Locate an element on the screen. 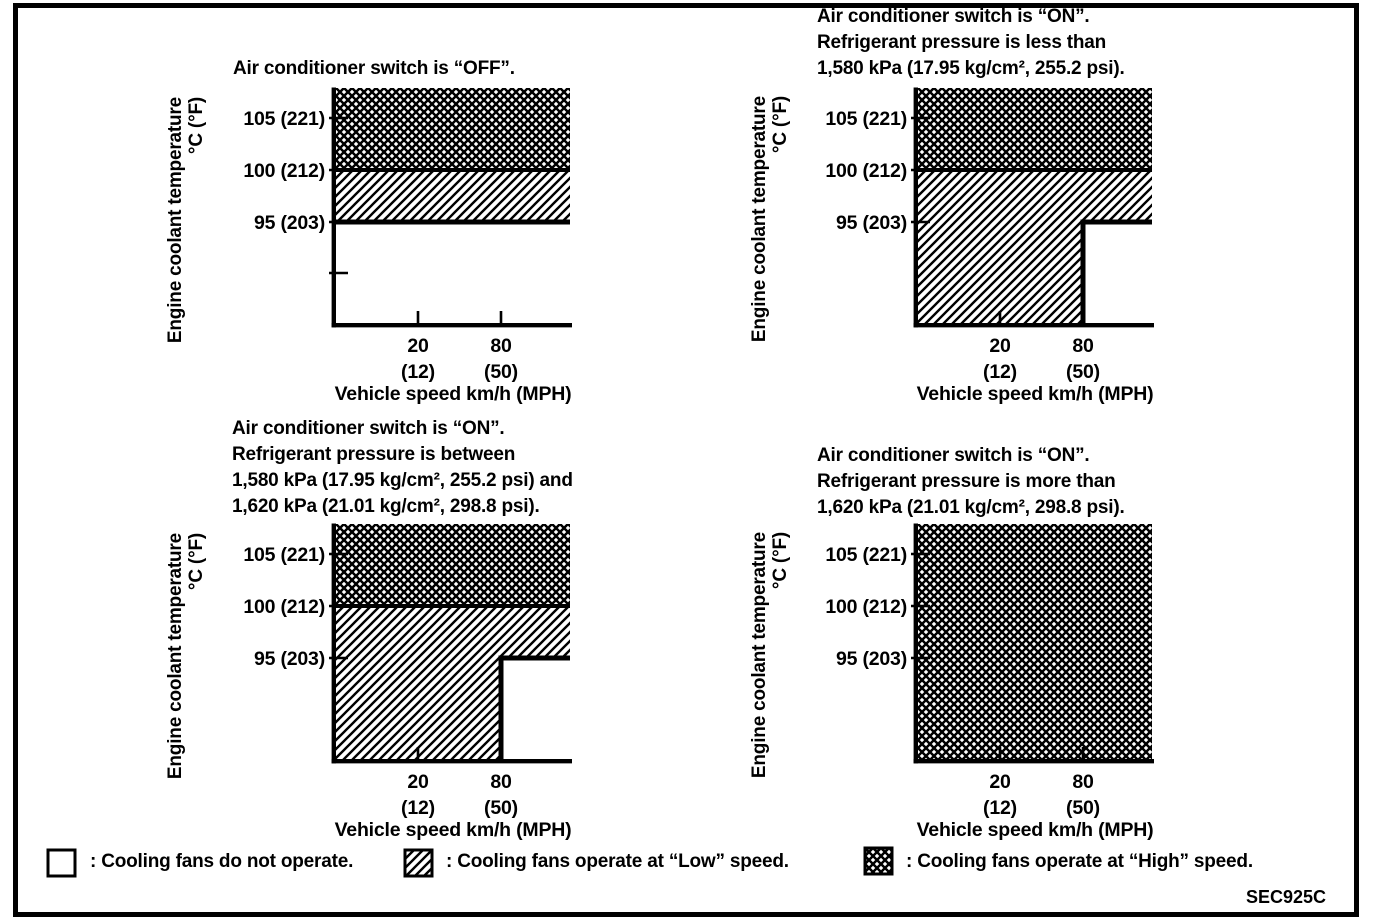  figure-code: SEC925C is located at coordinates (1285, 897).